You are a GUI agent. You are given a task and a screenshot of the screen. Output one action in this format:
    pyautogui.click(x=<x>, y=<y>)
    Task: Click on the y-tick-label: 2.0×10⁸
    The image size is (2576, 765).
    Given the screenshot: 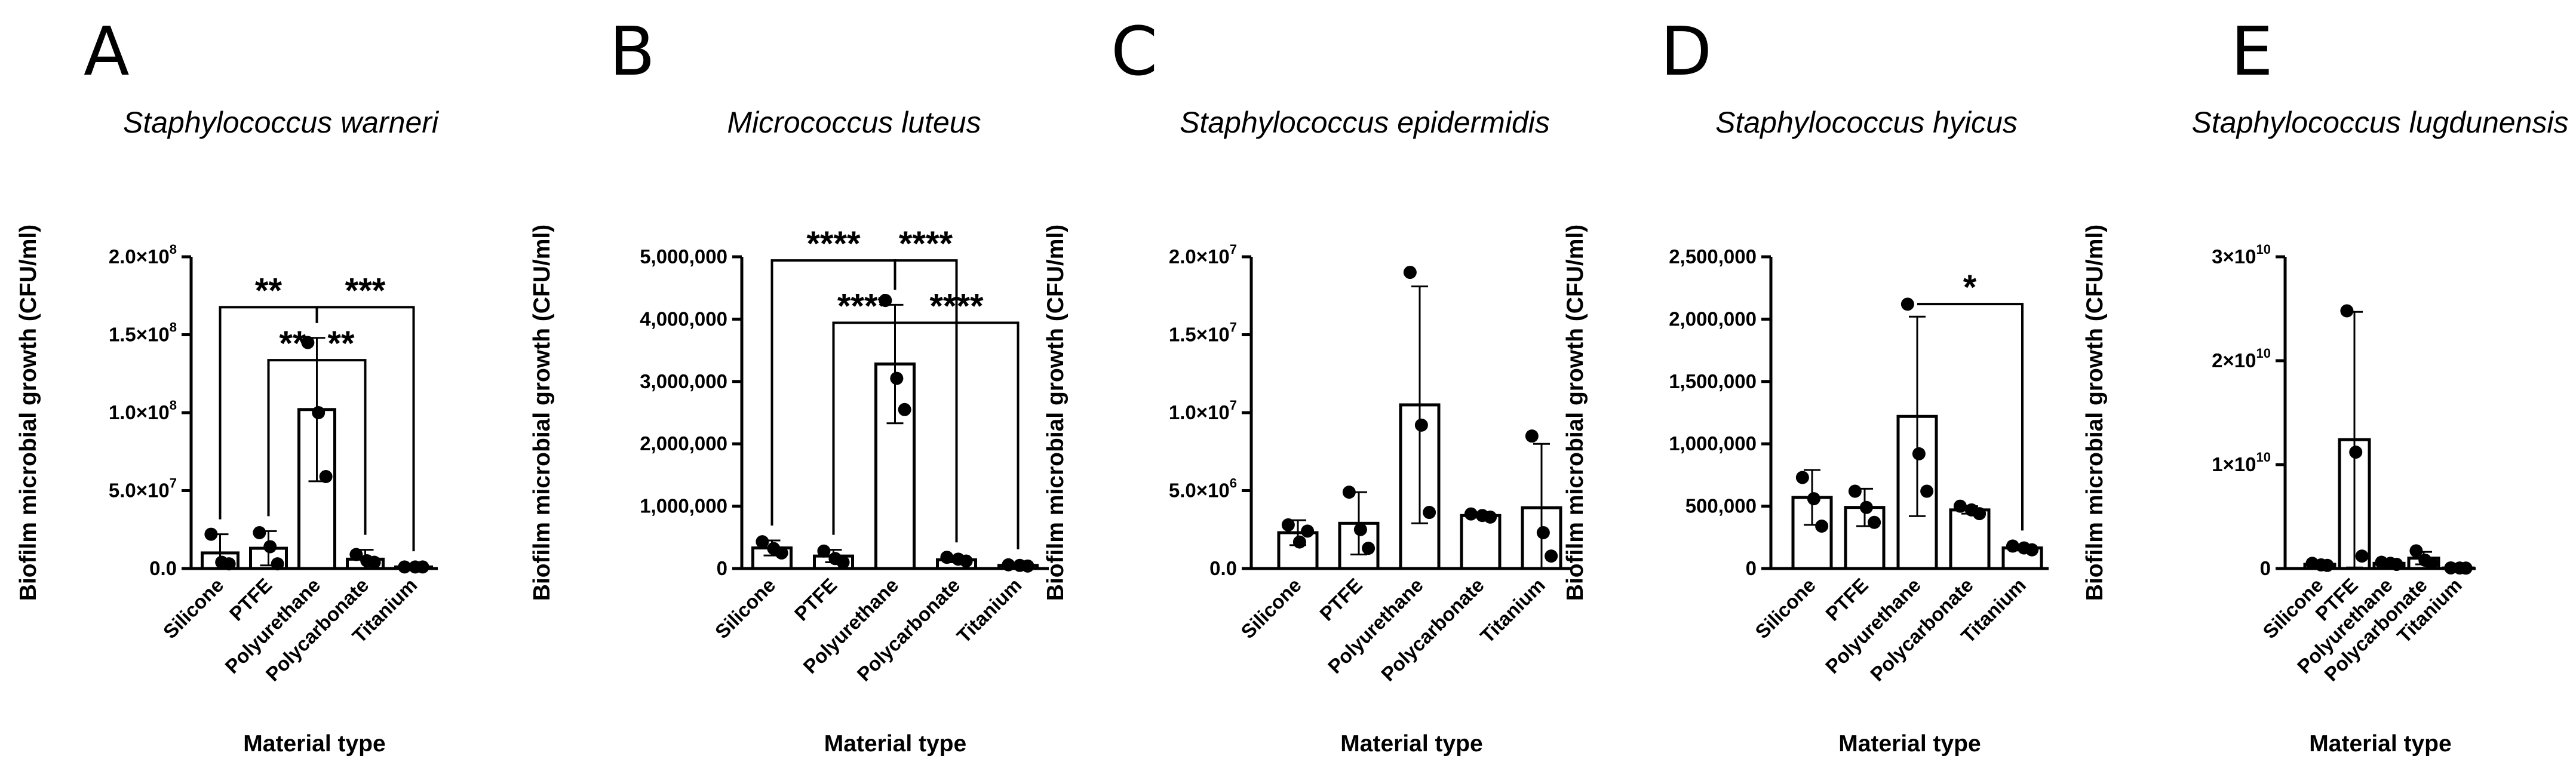 What is the action you would take?
    pyautogui.click(x=143, y=255)
    